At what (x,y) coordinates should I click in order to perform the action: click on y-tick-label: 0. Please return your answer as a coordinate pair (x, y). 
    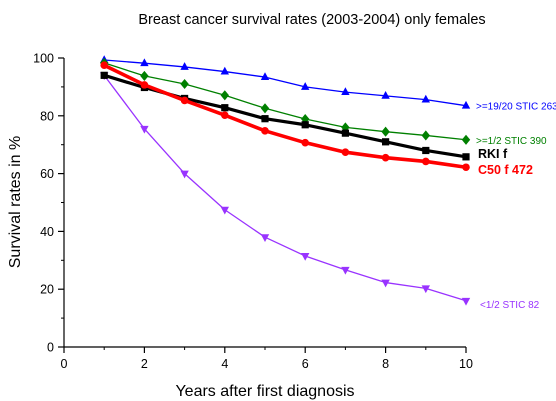
    Looking at the image, I should click on (50, 348).